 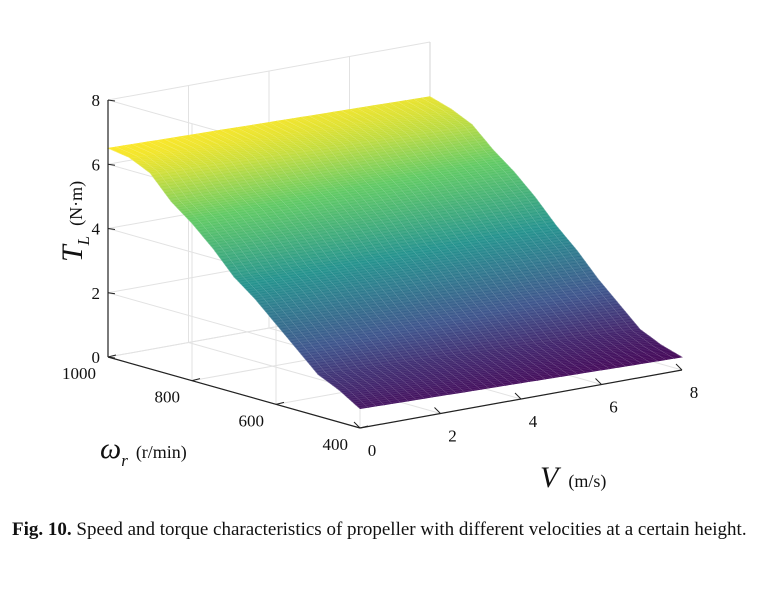 I want to click on y-axis-symbol: ω, so click(x=110, y=448).